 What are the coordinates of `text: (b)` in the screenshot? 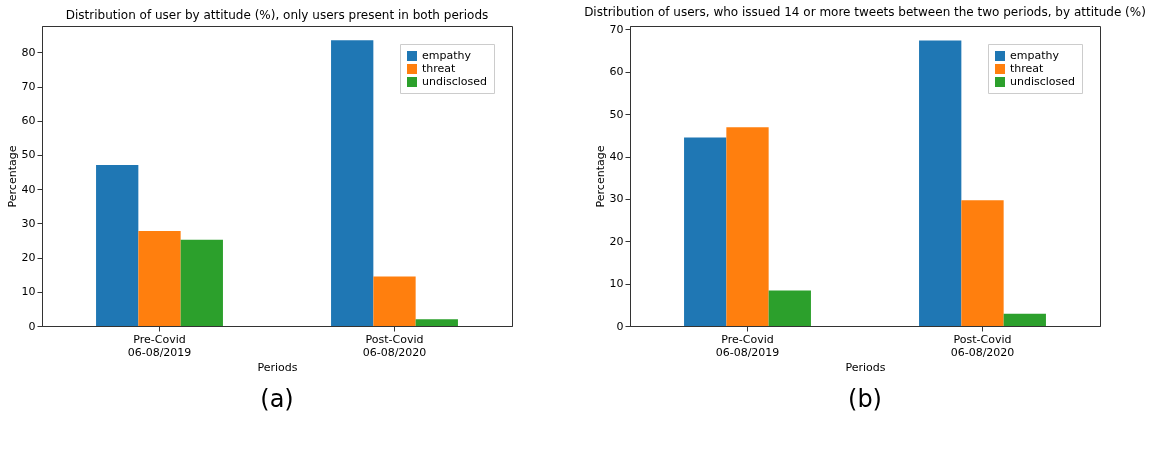 It's located at (865, 399).